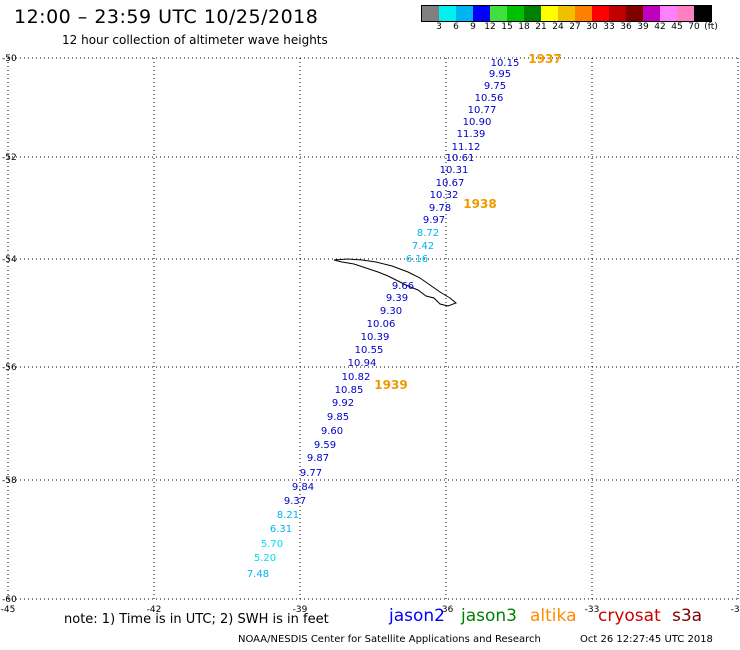 The width and height of the screenshot is (740, 650). I want to click on map-title: 12:00 – 23:59 UTC 10/25/2018, so click(166, 17).